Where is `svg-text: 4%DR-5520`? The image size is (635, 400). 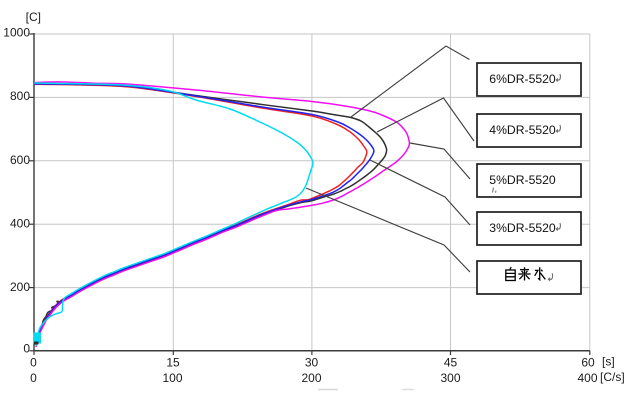 svg-text: 4%DR-5520 is located at coordinates (522, 130).